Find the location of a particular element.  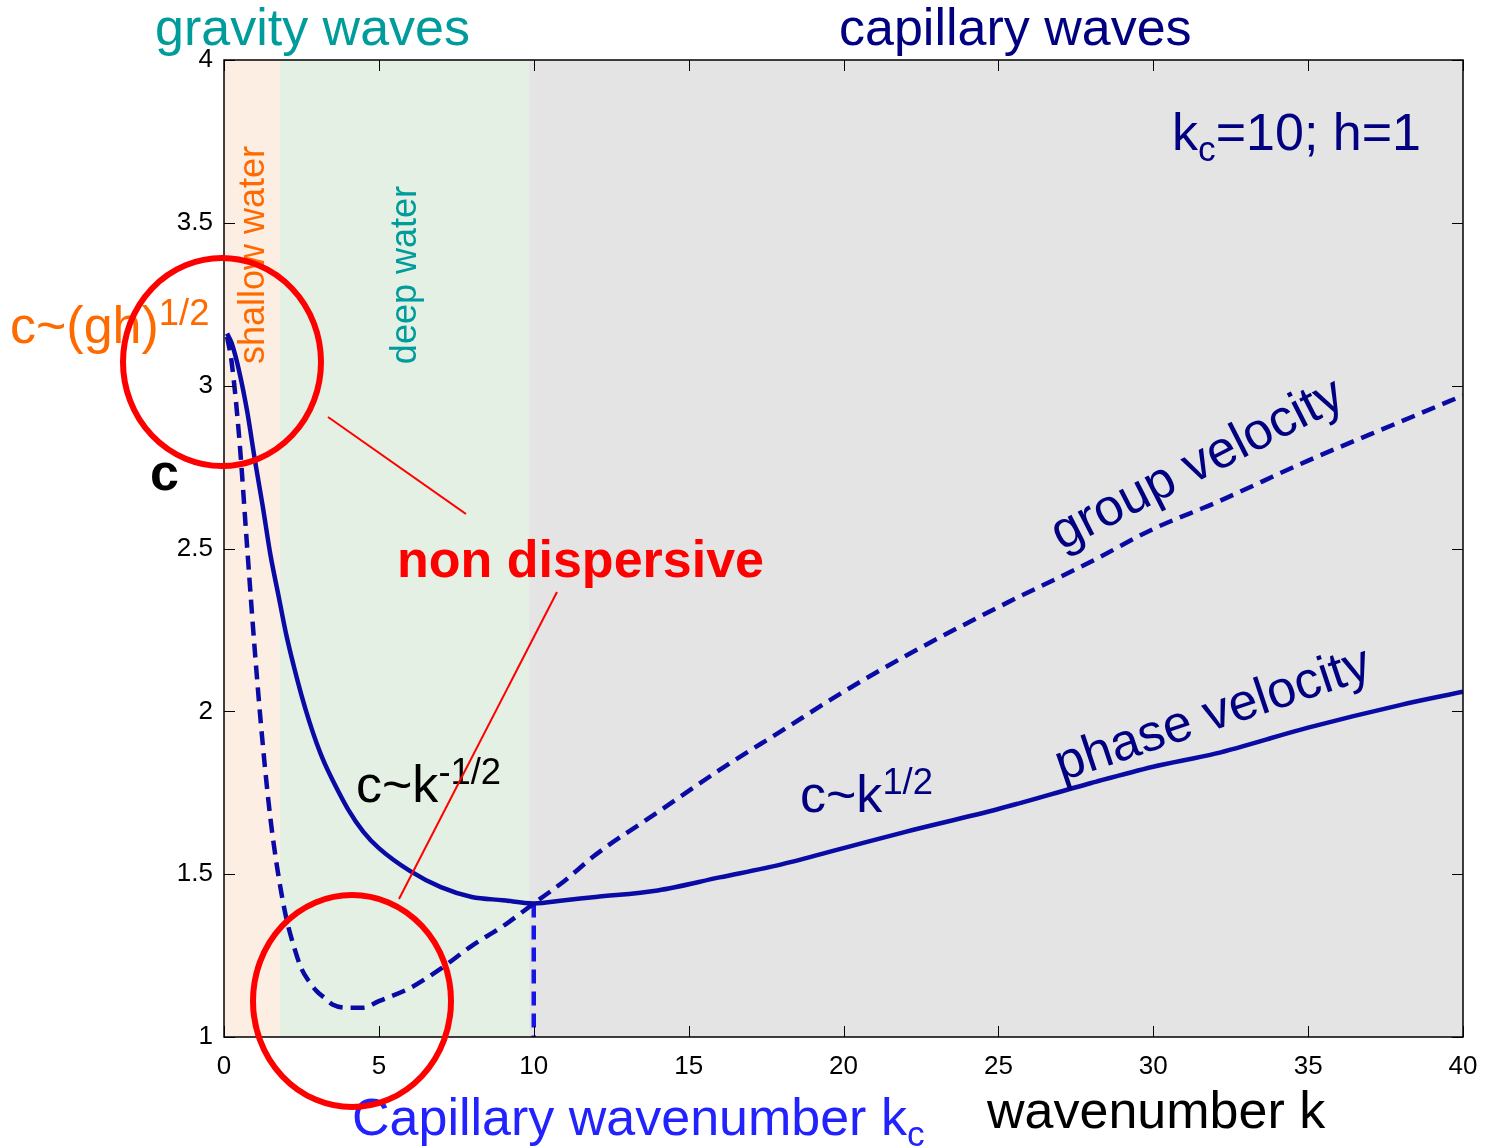

annotation: c~k$^{1/2}$ is located at coordinates (866, 791).